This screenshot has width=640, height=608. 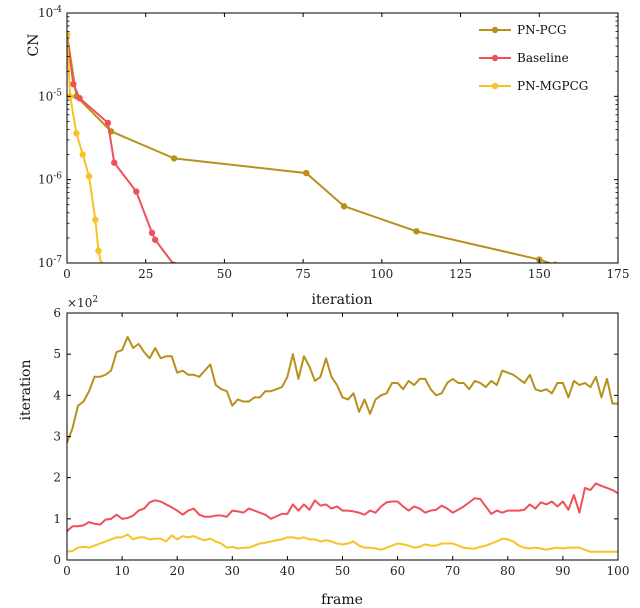 I want to click on top-y-tick-label: 10⁻⁷, so click(x=50, y=262).